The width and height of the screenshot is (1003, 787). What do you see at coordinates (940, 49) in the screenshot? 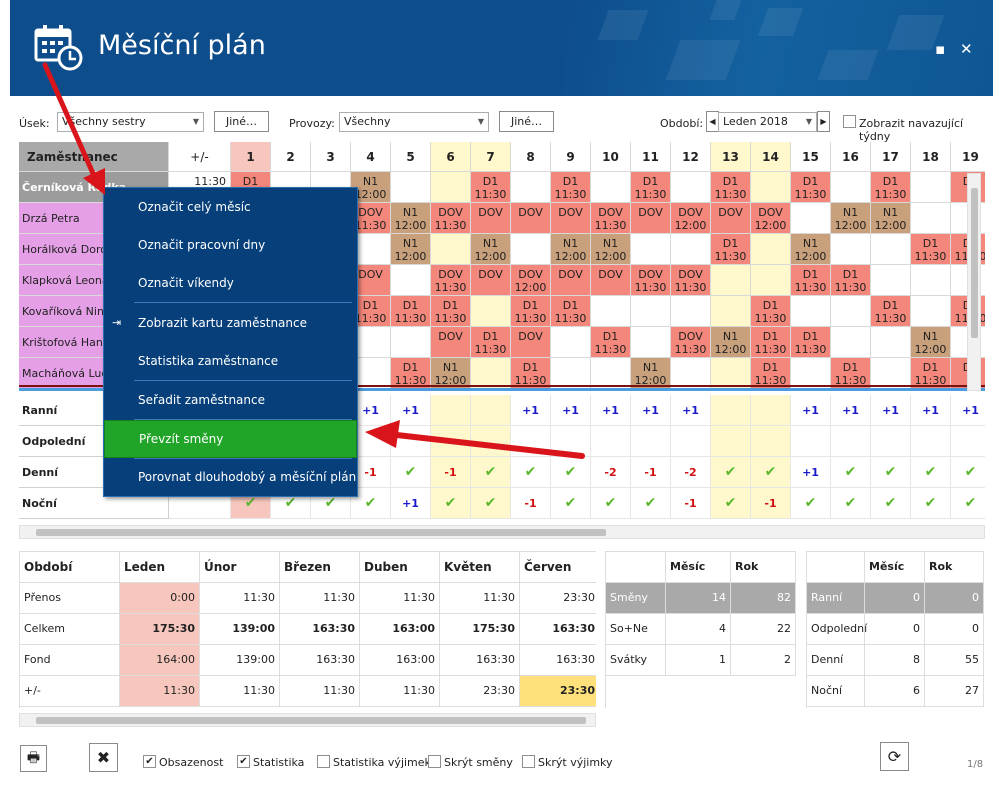
I see `maximize-icon: ▪` at bounding box center [940, 49].